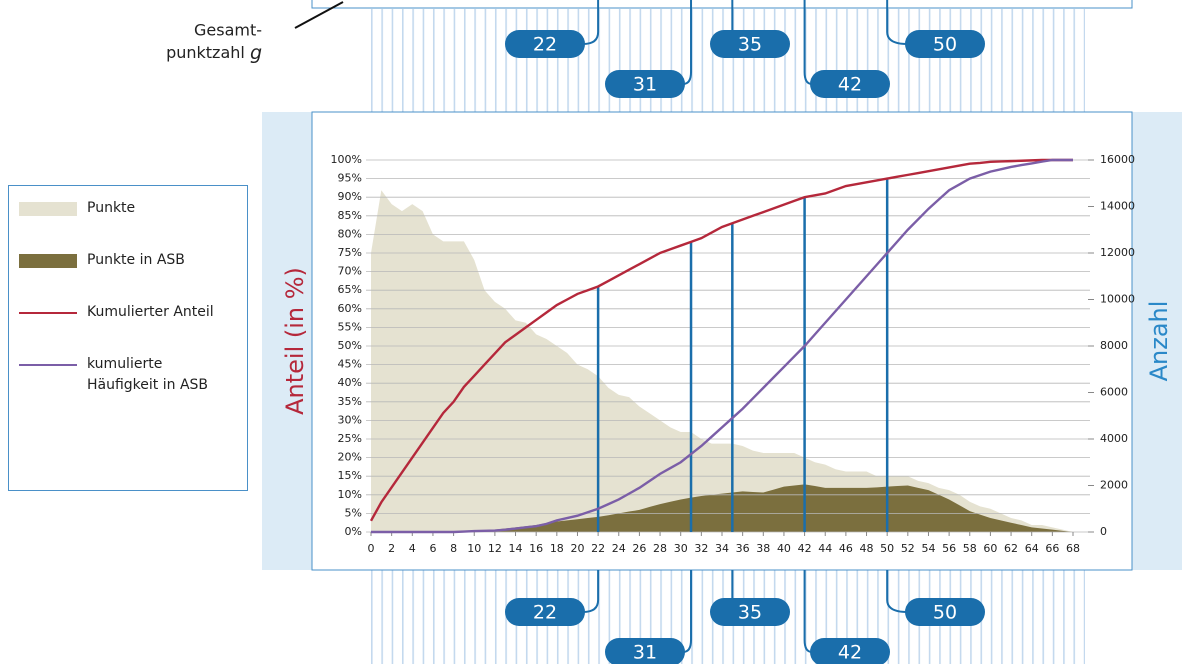  I want to click on x-tick-label: 44, so click(825, 548).